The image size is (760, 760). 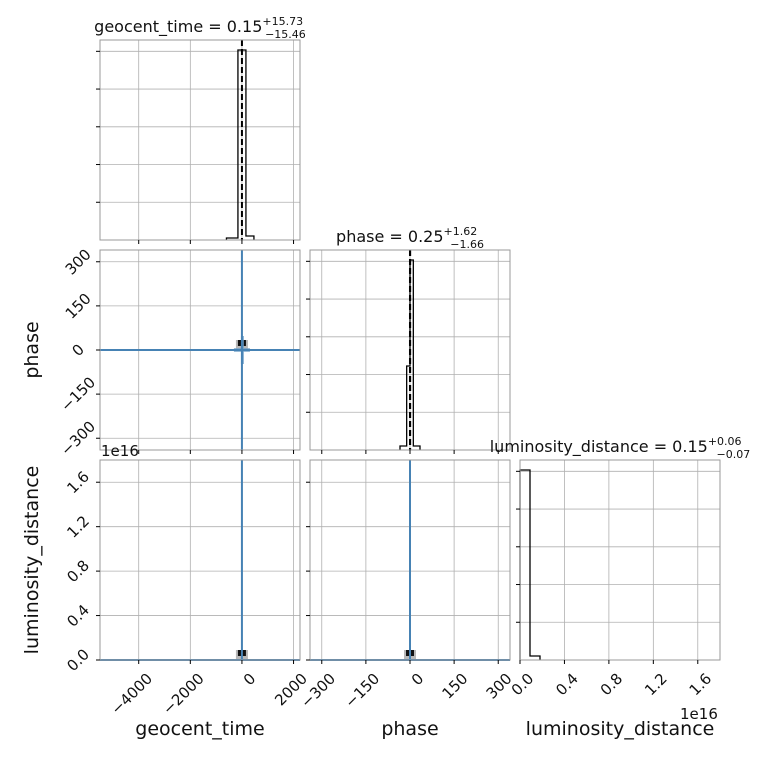 What do you see at coordinates (183, 694) in the screenshot?
I see `x-tick-label-geocent-time: −2000` at bounding box center [183, 694].